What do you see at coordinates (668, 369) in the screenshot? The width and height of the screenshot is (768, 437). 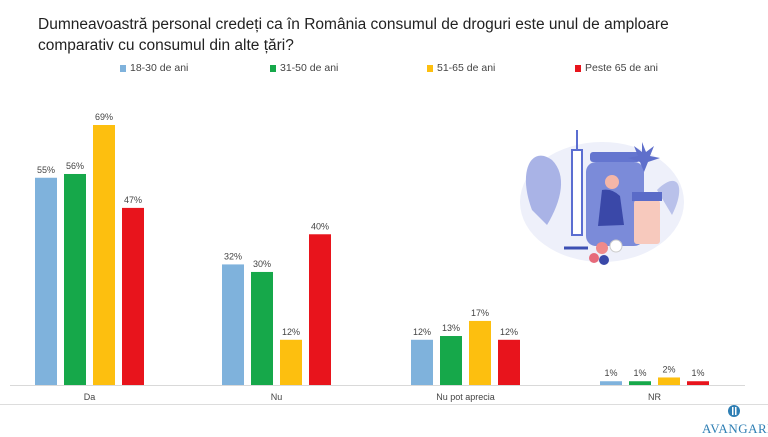 I see `data-label: 2%` at bounding box center [668, 369].